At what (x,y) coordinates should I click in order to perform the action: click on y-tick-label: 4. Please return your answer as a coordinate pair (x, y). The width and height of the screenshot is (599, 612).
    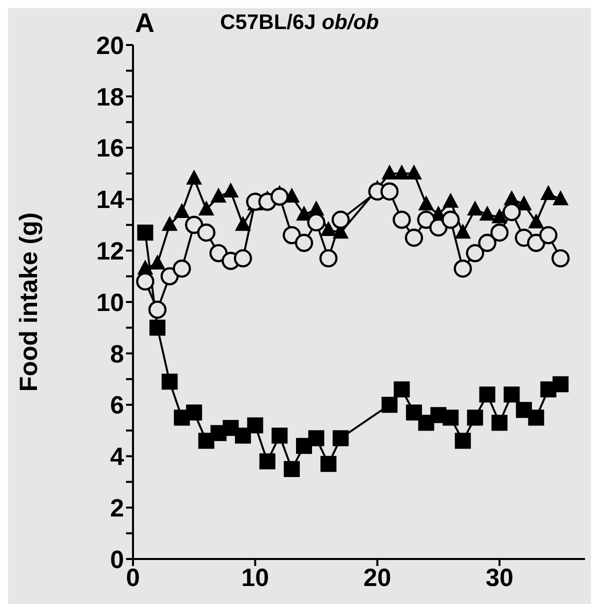
    Looking at the image, I should click on (117, 457).